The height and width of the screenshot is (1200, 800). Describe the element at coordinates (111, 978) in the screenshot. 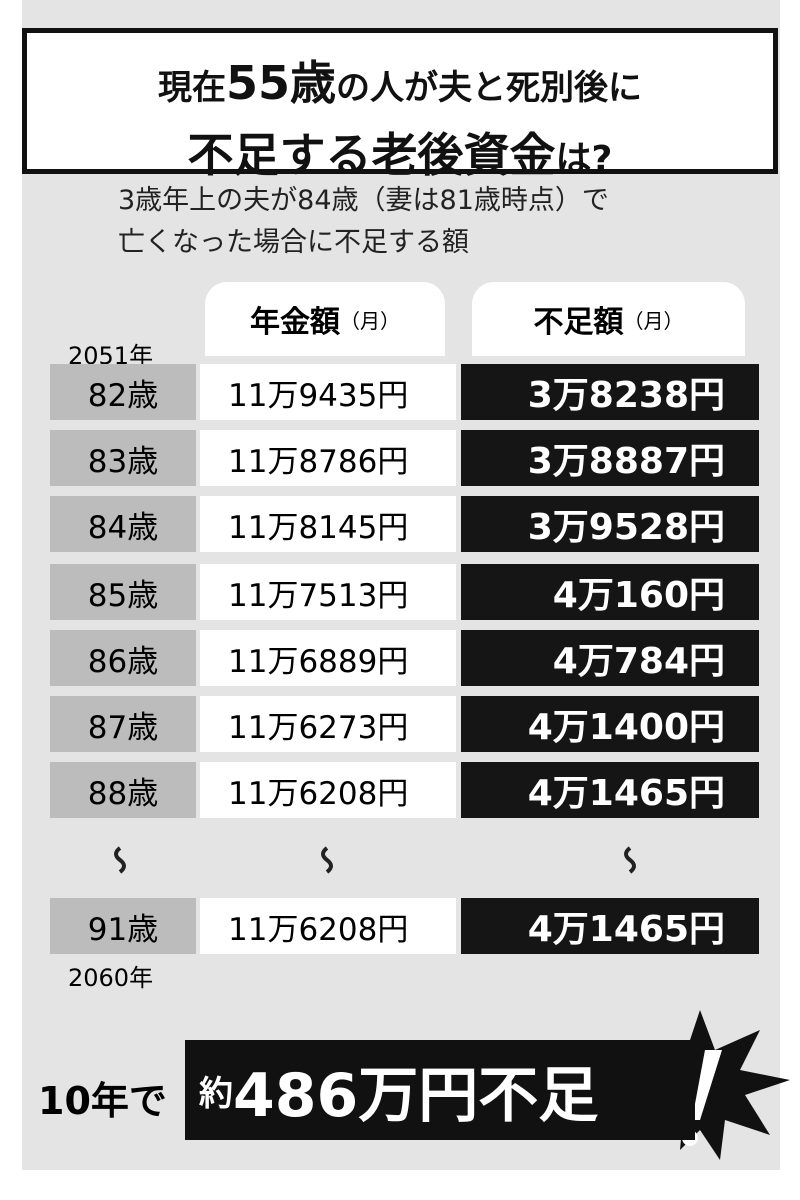

I see `year-label: 2060年` at that location.